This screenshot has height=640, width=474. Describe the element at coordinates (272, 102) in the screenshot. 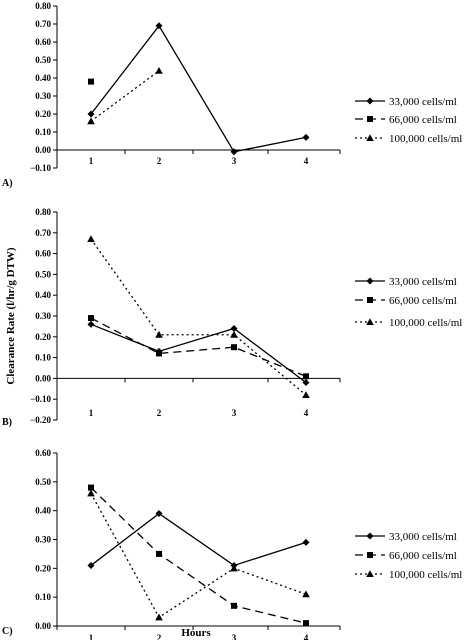

I see `series-2: 66,000 cells/ml` at that location.